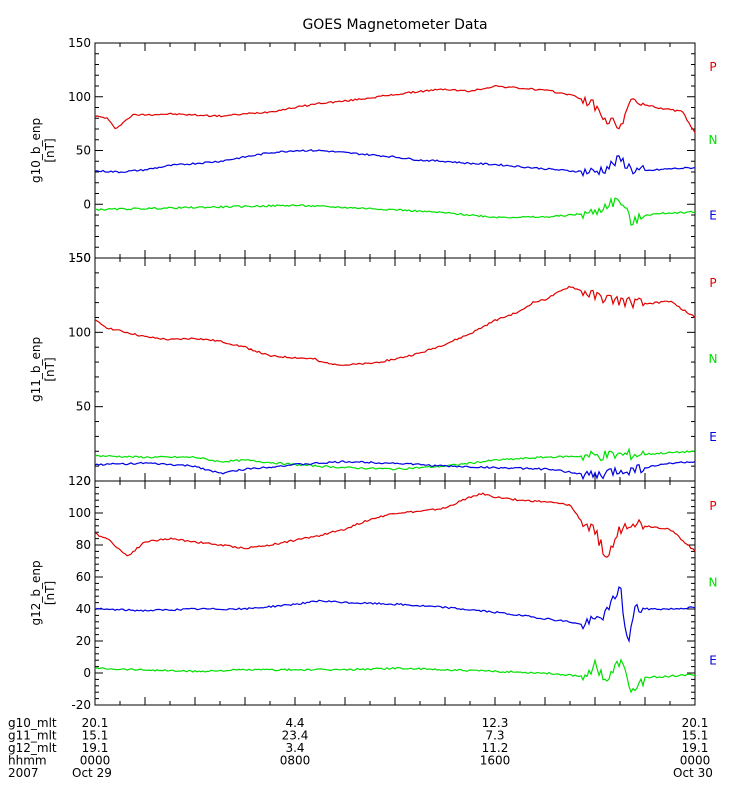 The image size is (750, 800). Describe the element at coordinates (92, 773) in the screenshot. I see `footer-cell: Oct 29` at that location.